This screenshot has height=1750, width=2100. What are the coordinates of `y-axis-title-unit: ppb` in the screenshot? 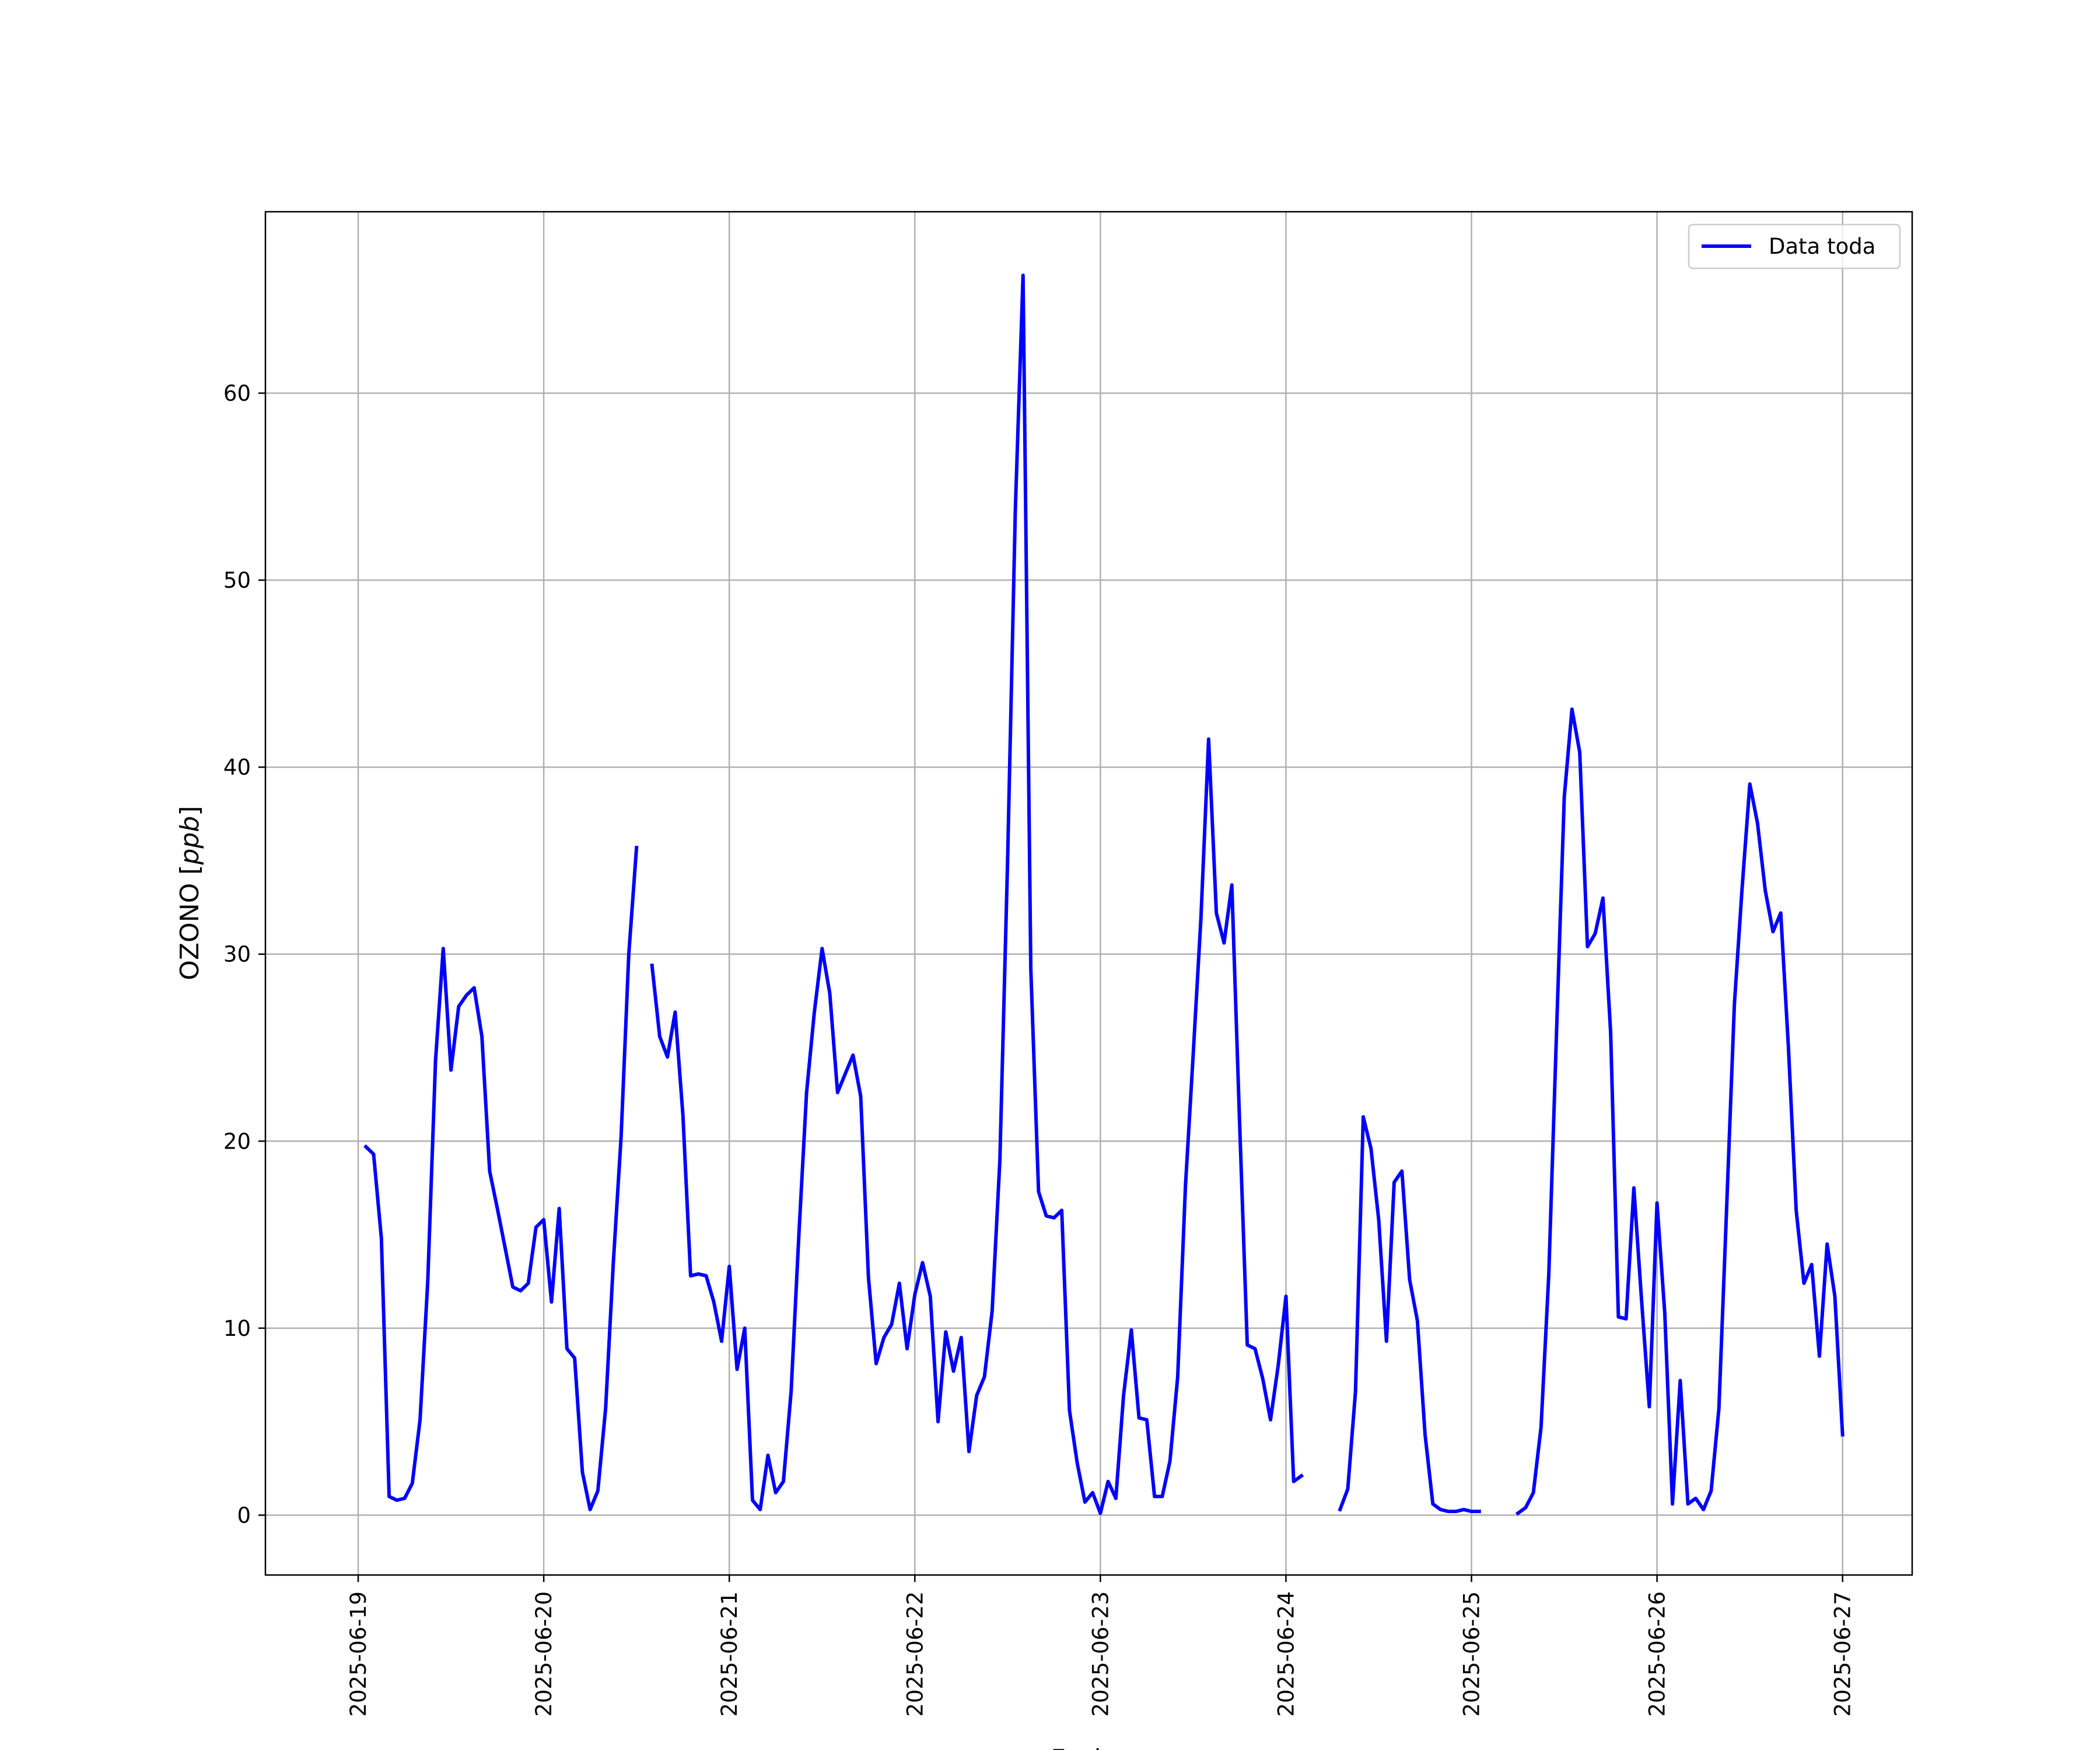 It's located at (190, 841).